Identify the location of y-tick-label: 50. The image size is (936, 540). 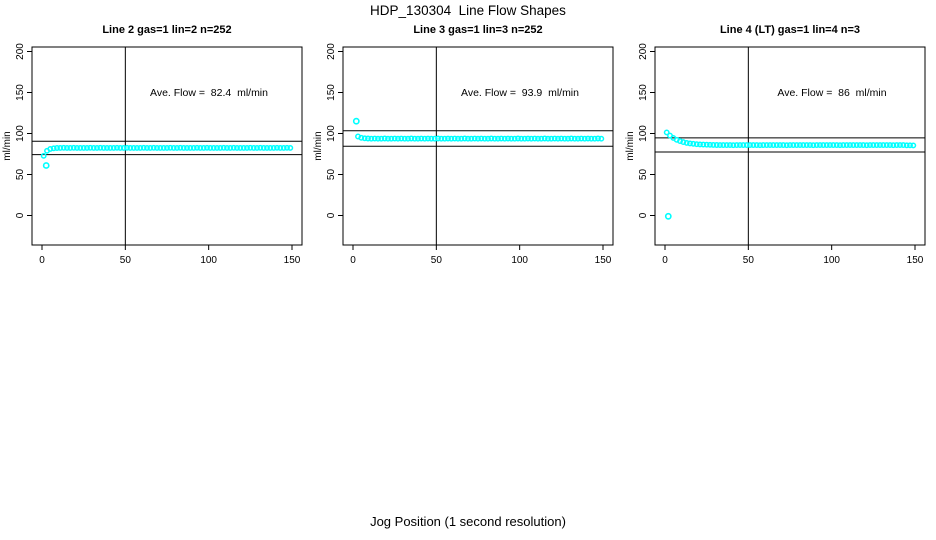
(331, 175).